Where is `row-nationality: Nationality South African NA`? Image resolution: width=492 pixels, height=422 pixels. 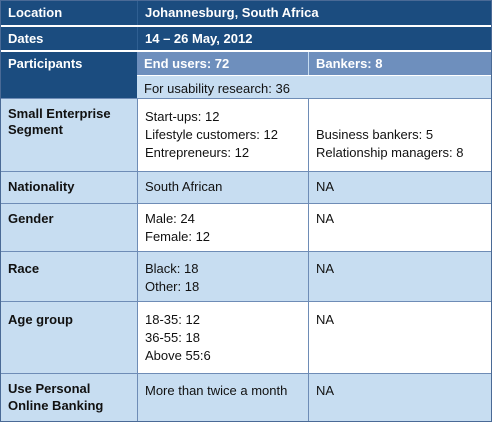 row-nationality: Nationality South African NA is located at coordinates (246, 187).